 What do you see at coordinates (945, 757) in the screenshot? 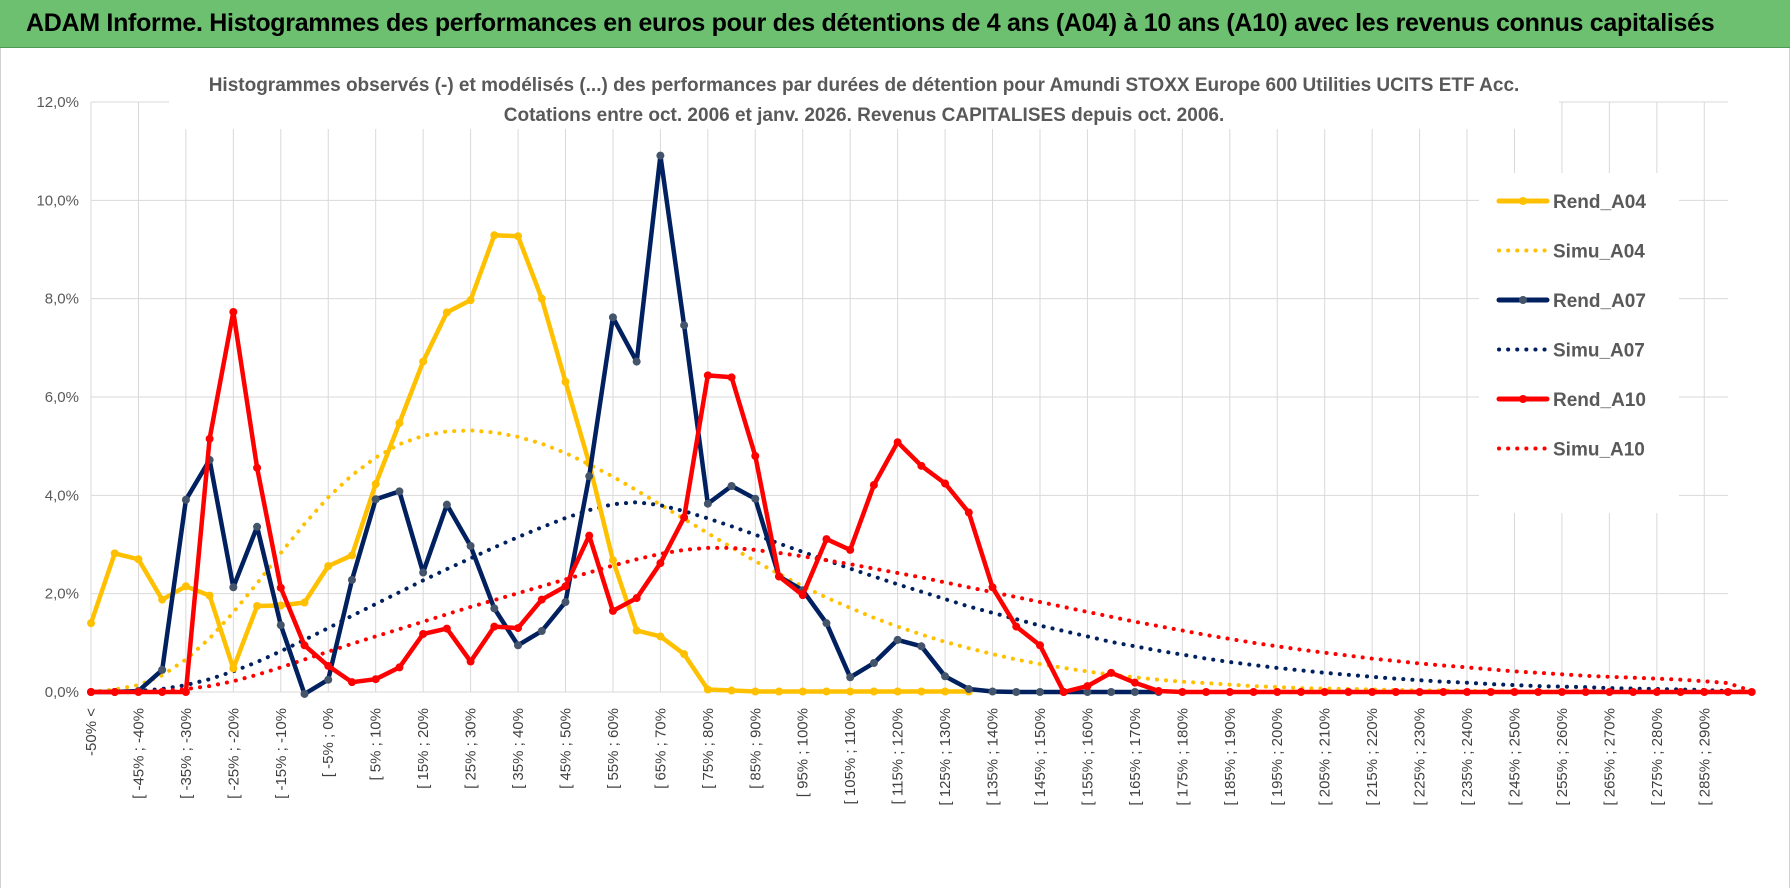
I see `x-tick-label: [ 125% ; 130%` at bounding box center [945, 757].